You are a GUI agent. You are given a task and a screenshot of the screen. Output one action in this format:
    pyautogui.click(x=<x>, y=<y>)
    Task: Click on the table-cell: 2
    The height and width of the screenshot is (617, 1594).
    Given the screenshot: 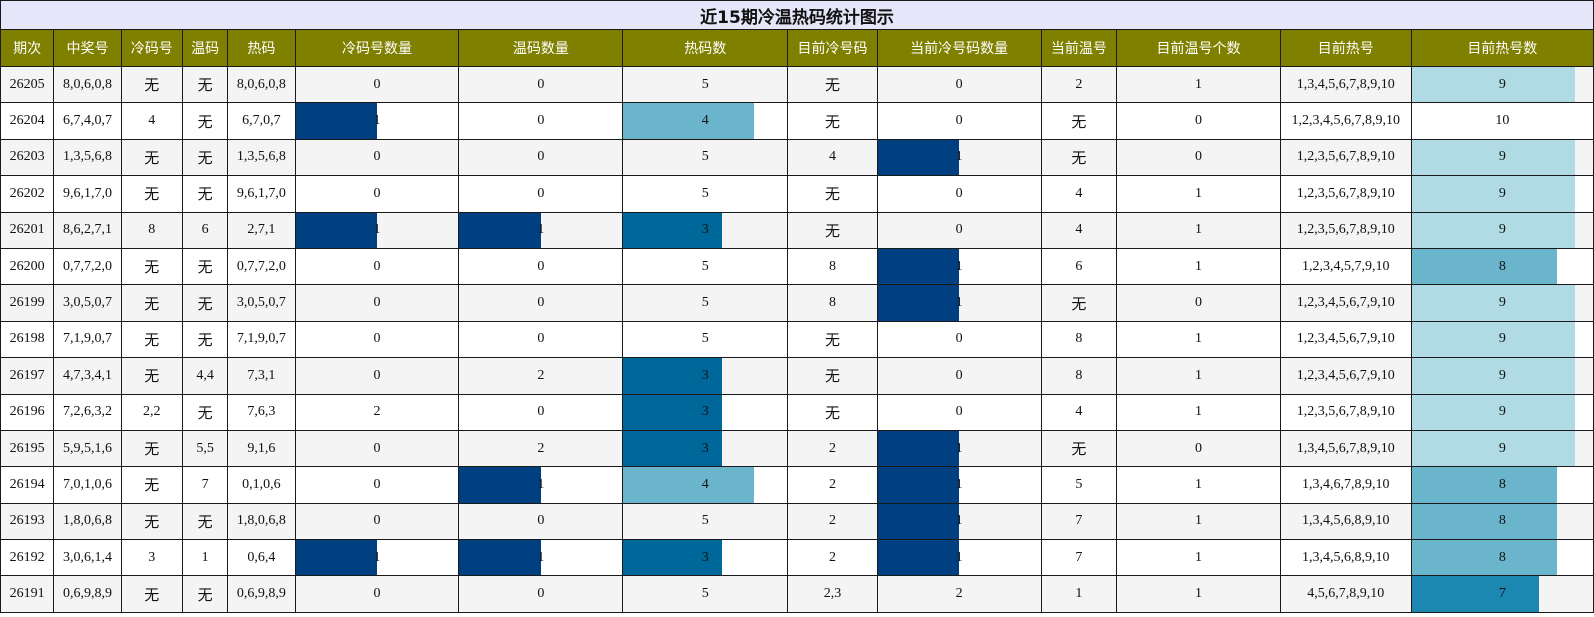 What is the action you would take?
    pyautogui.click(x=959, y=594)
    